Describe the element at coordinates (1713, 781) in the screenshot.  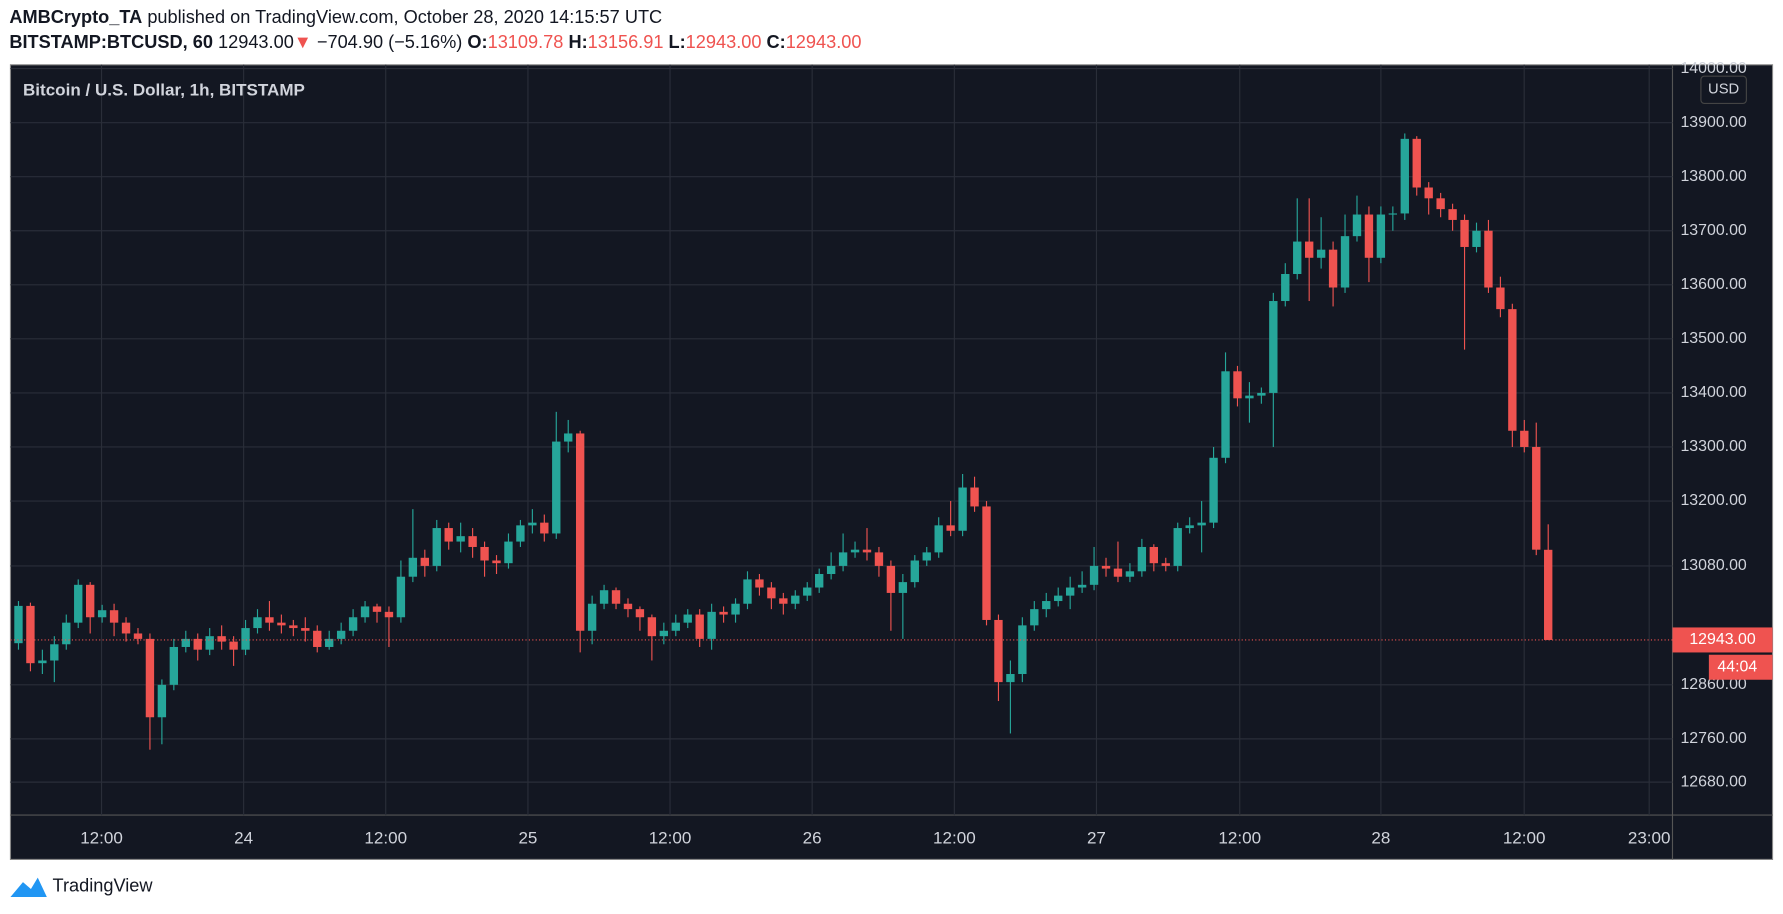
I see `y-tick-label: 12680.00` at that location.